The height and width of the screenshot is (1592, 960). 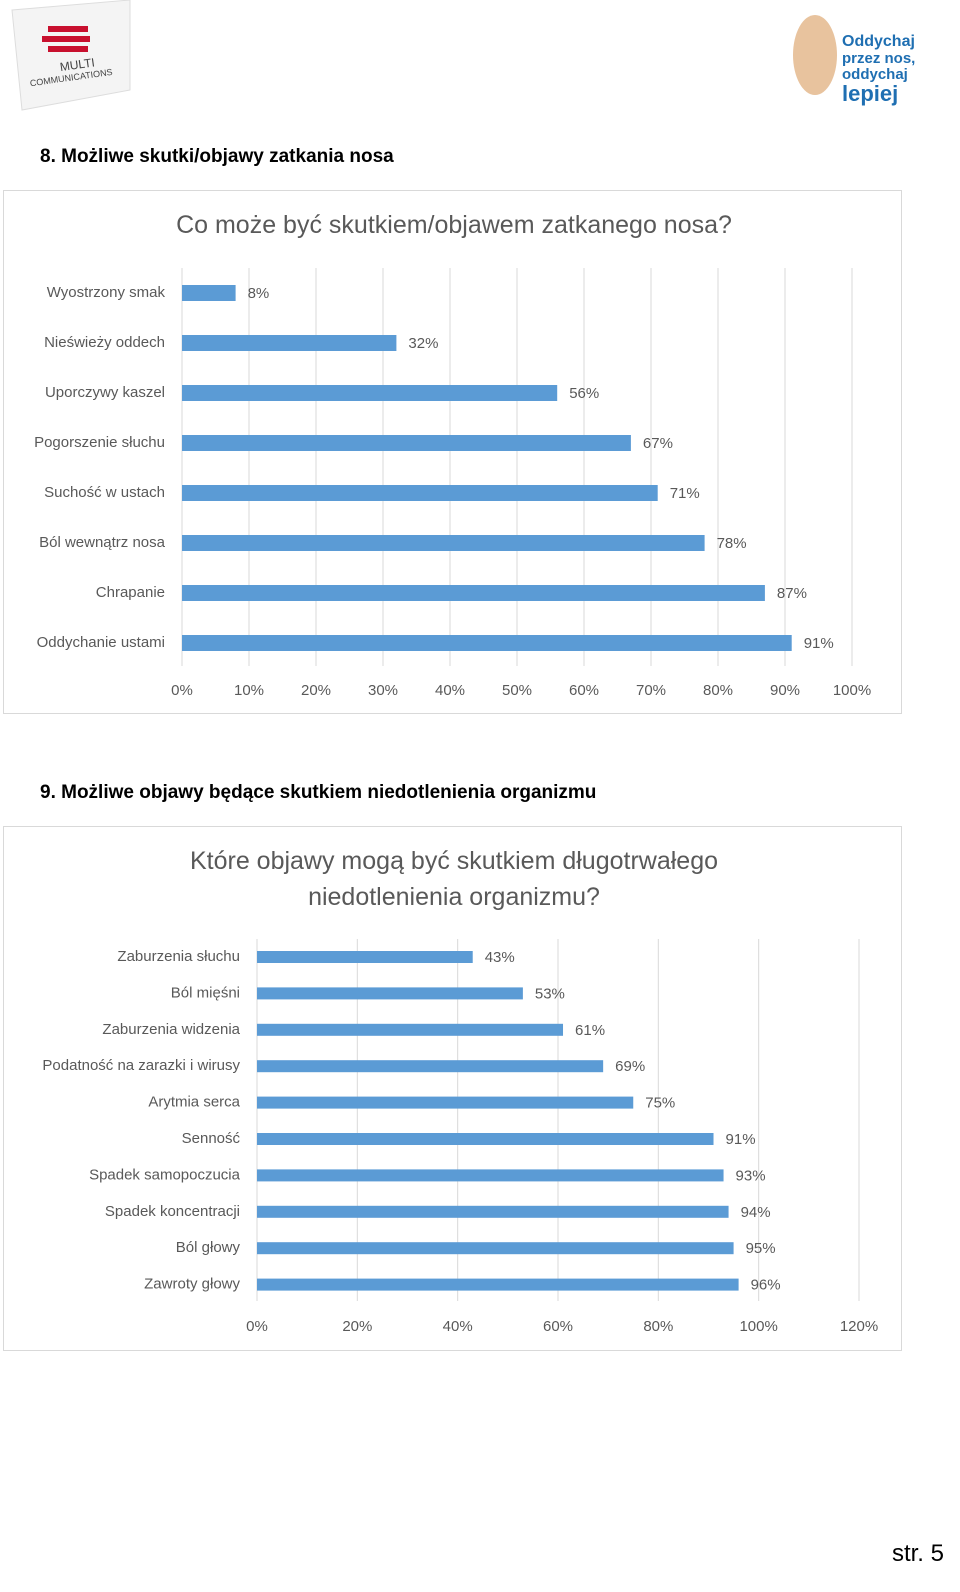 I want to click on logo-text: oddychaj, so click(x=875, y=74).